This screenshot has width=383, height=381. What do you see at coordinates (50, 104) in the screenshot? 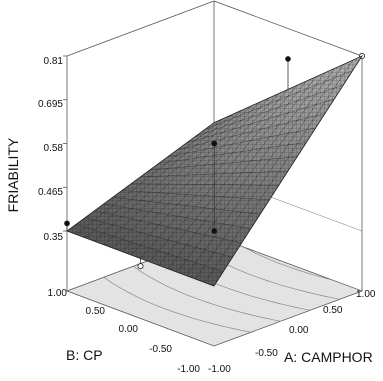
I see `z-tick-label: 0.695` at bounding box center [50, 104].